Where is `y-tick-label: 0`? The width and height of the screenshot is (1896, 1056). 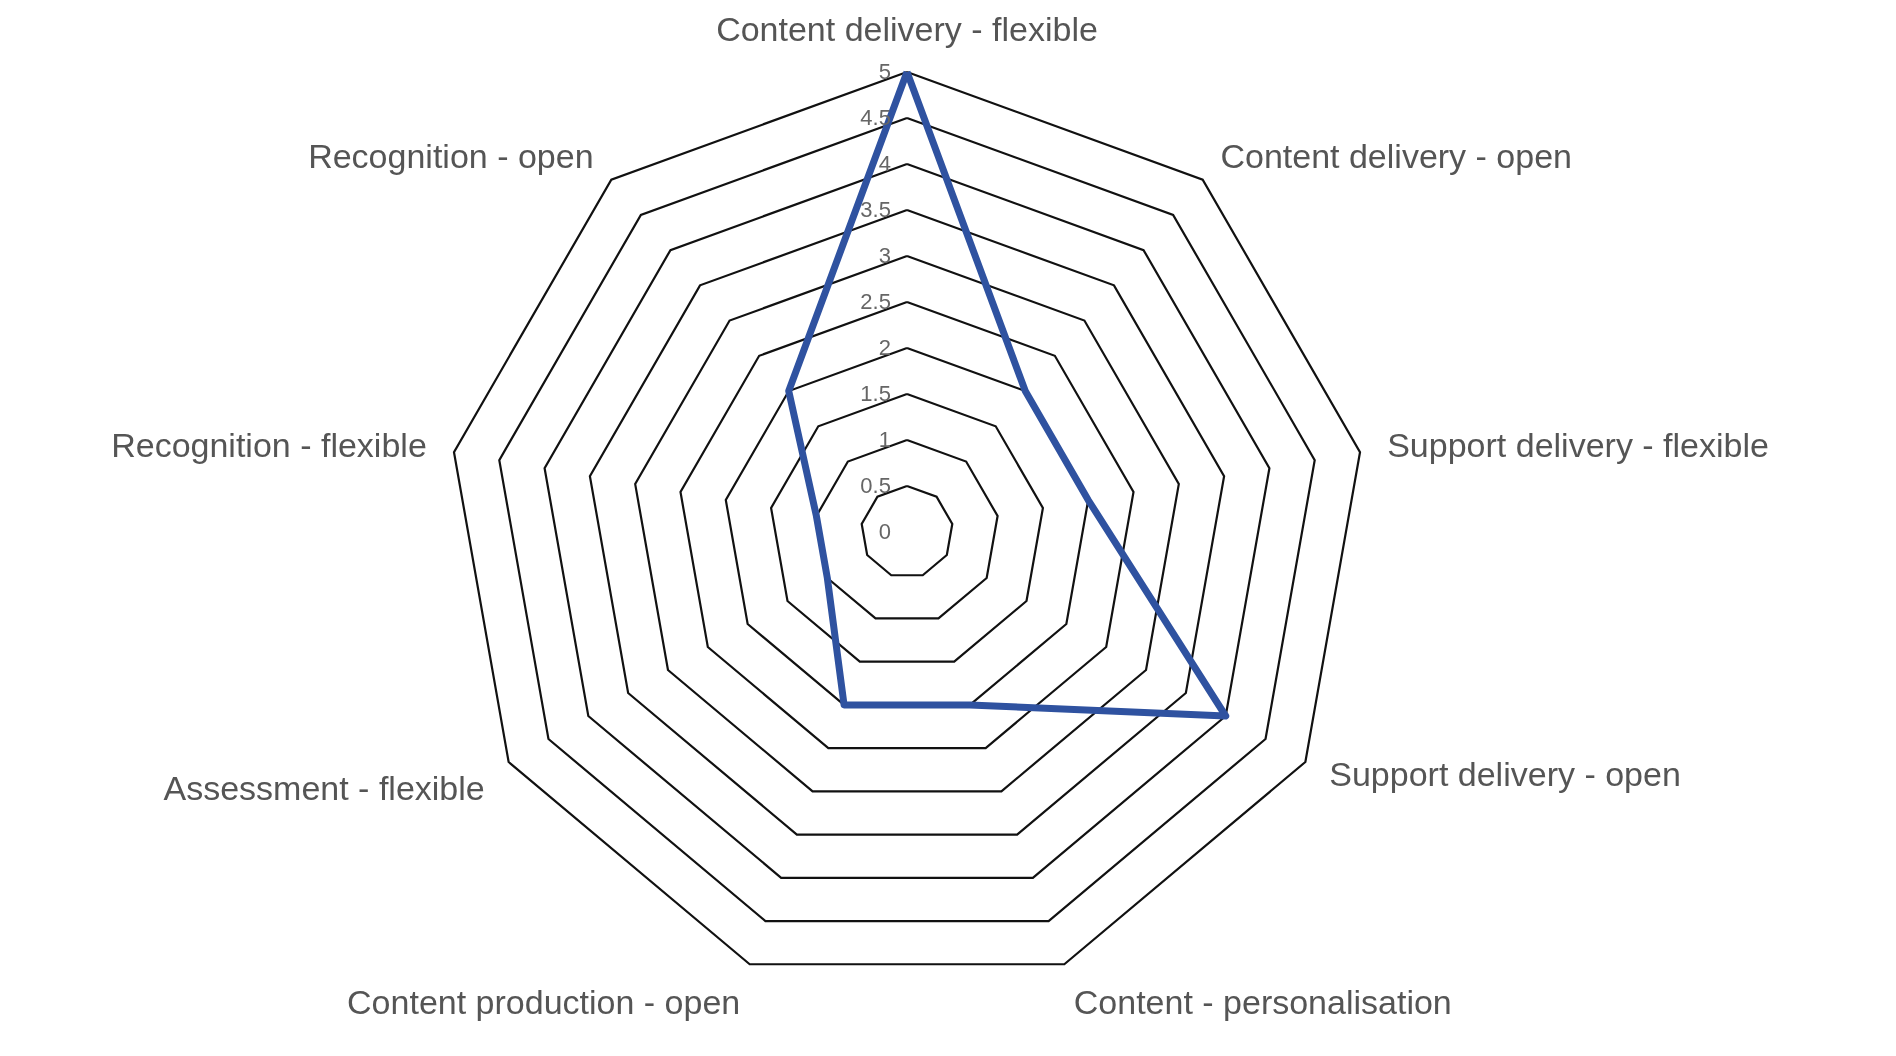 y-tick-label: 0 is located at coordinates (884, 531).